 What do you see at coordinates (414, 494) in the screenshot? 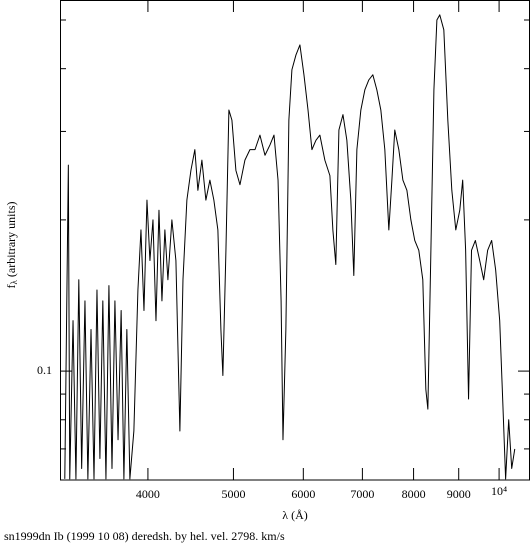
I see `x-tick-label: 8000` at bounding box center [414, 494].